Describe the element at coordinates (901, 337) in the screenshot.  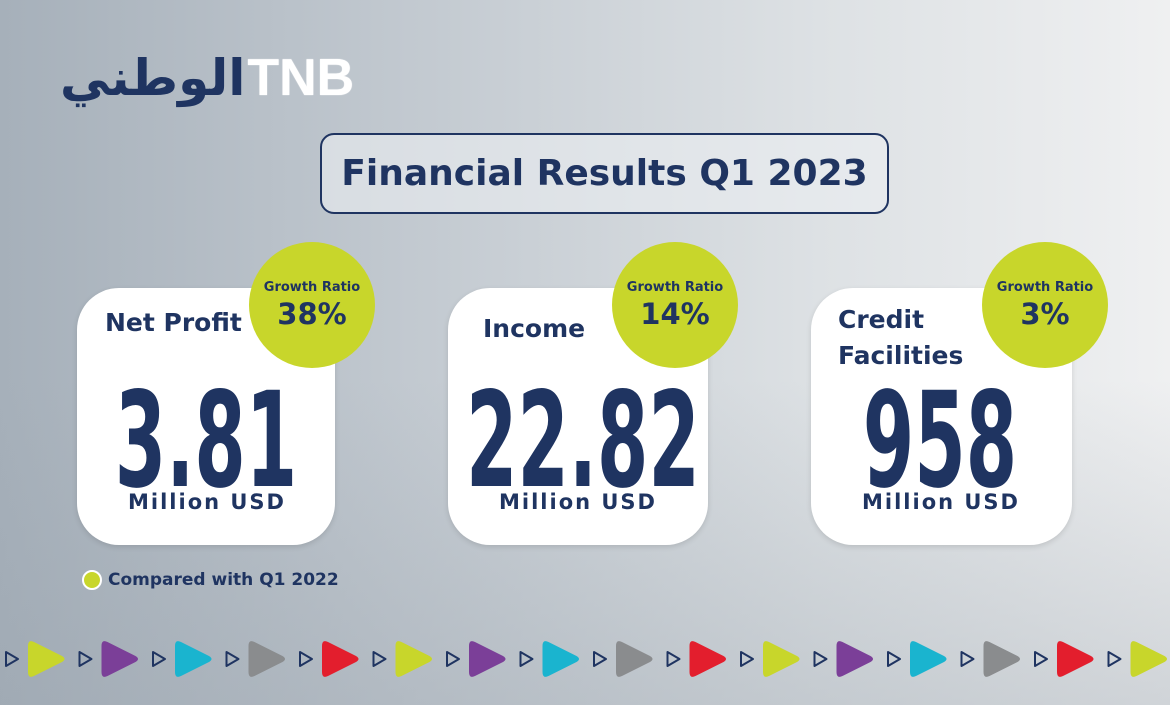
I see `card-label: Credit Facilities` at that location.